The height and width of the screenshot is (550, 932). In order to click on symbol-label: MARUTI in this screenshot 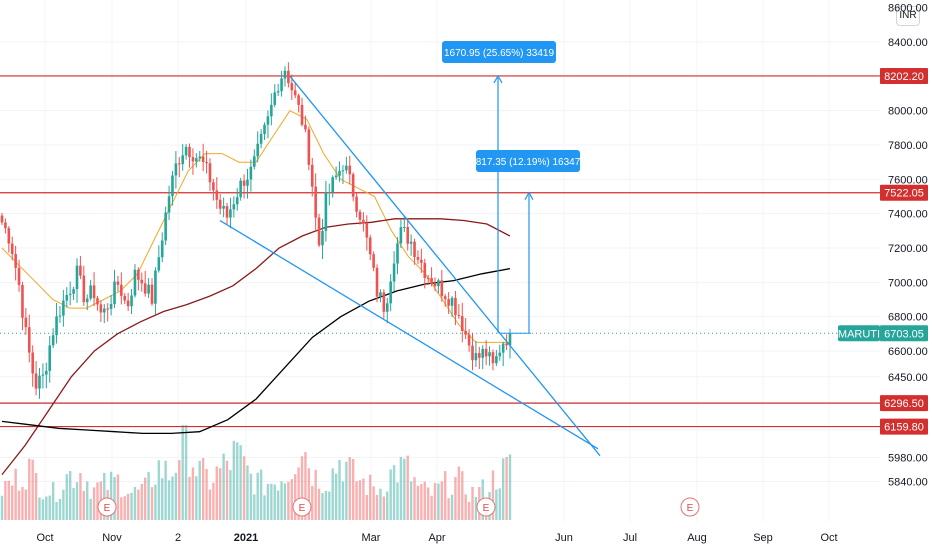, I will do `click(859, 334)`.